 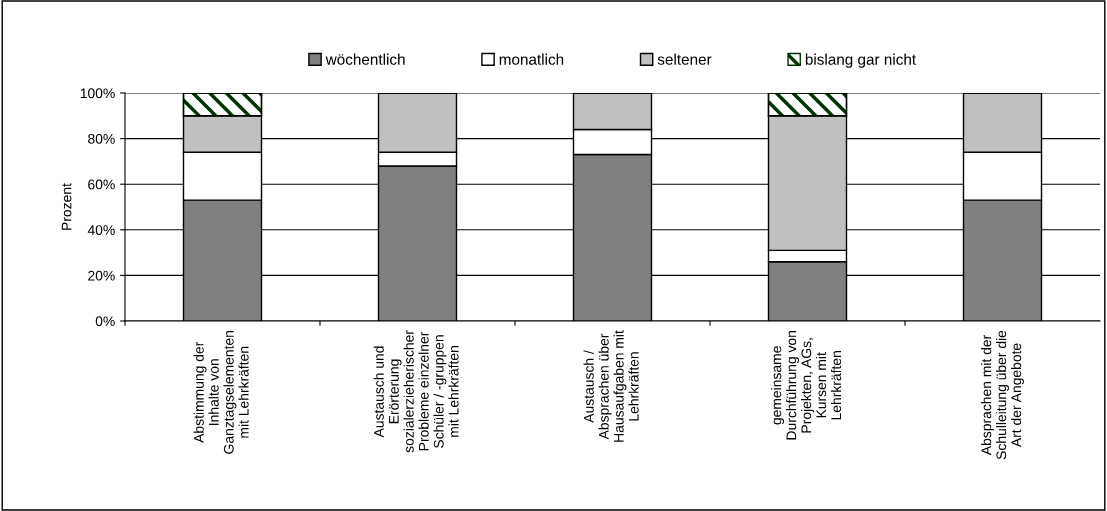 What do you see at coordinates (365, 59) in the screenshot?
I see `legend-label: wöchentlich` at bounding box center [365, 59].